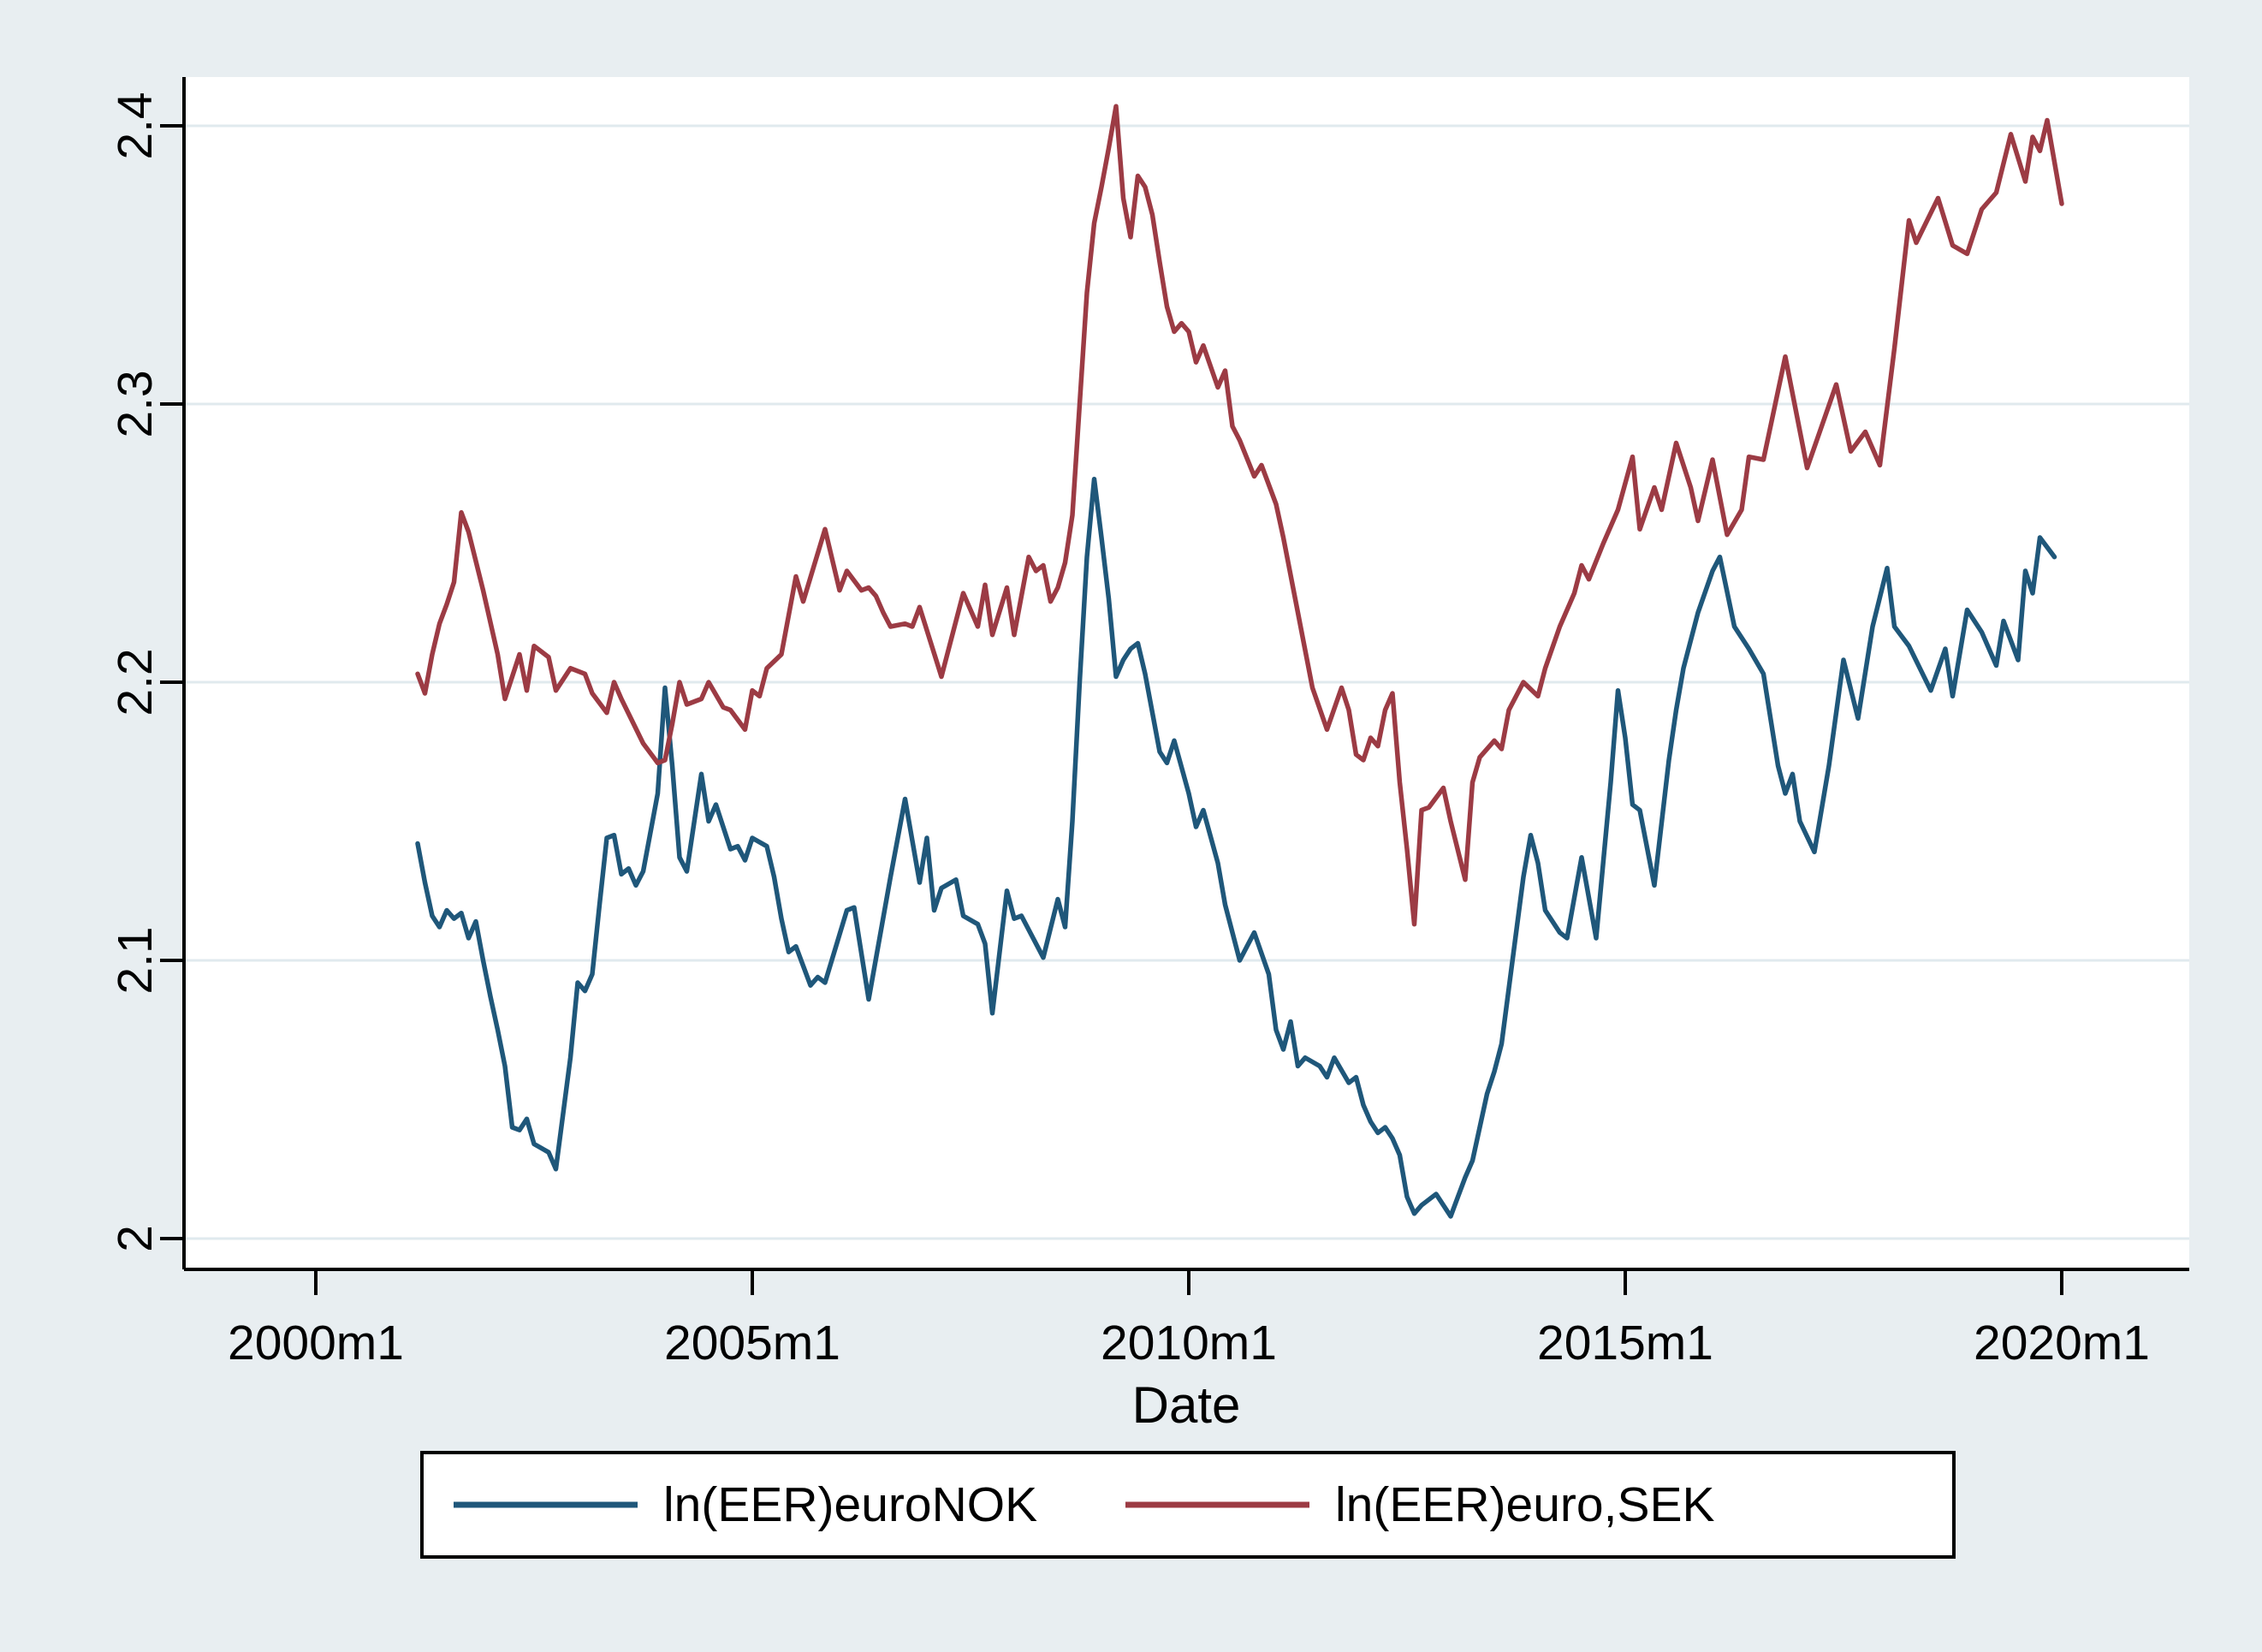 This screenshot has height=1652, width=2262. Describe the element at coordinates (850, 1504) in the screenshot. I see `legend-label-euronok: ln(EER)euroNOK` at that location.